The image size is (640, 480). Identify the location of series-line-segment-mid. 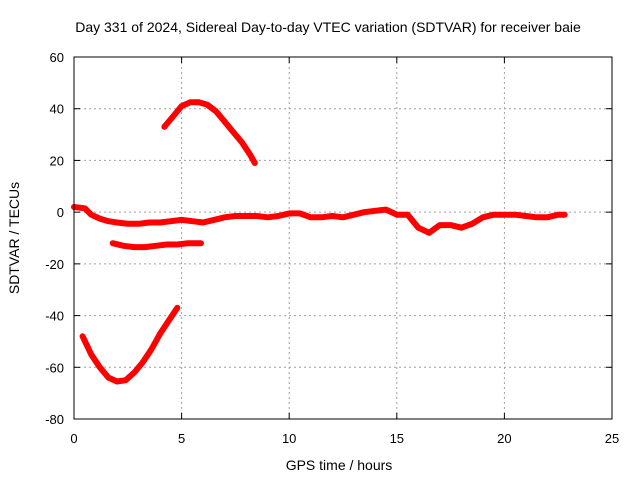
(156, 245).